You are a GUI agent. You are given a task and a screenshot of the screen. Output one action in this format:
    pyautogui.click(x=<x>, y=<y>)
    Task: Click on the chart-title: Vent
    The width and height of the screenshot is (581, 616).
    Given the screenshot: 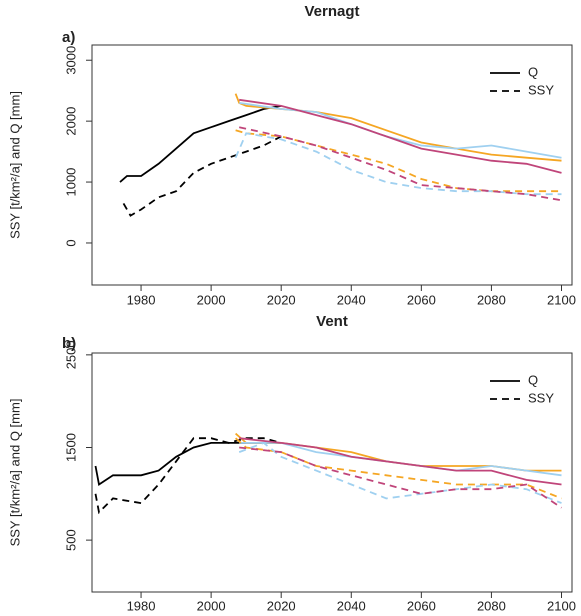 What is the action you would take?
    pyautogui.click(x=332, y=321)
    